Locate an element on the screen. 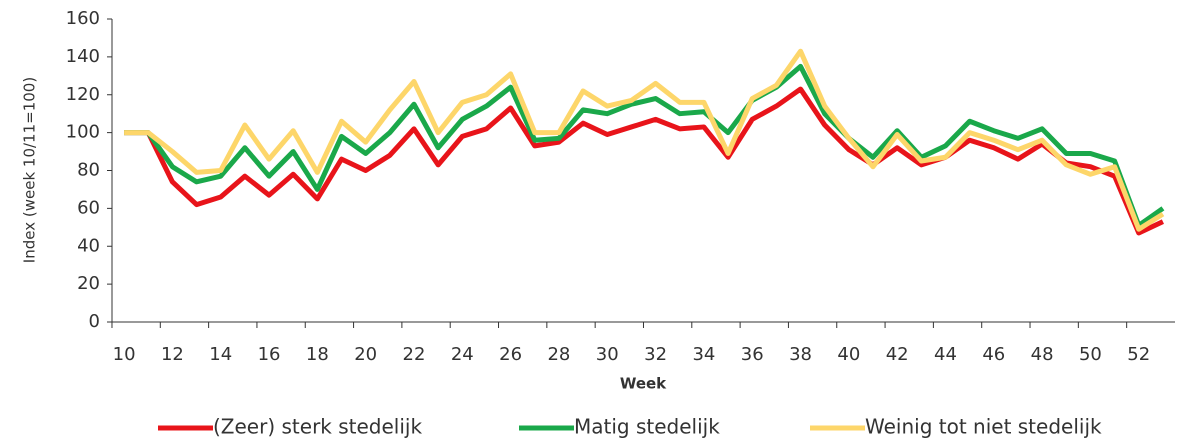 Image resolution: width=1202 pixels, height=443 pixels. x-axis-label: Week is located at coordinates (643, 384).